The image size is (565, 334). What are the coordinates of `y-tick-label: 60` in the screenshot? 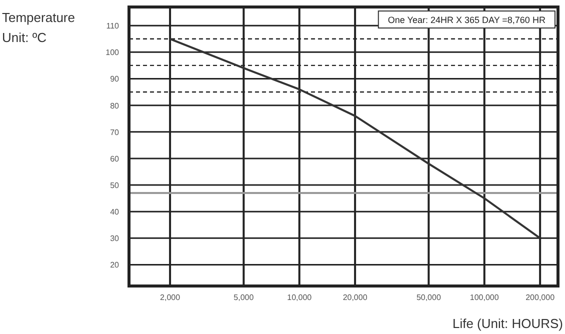 It's located at (115, 159).